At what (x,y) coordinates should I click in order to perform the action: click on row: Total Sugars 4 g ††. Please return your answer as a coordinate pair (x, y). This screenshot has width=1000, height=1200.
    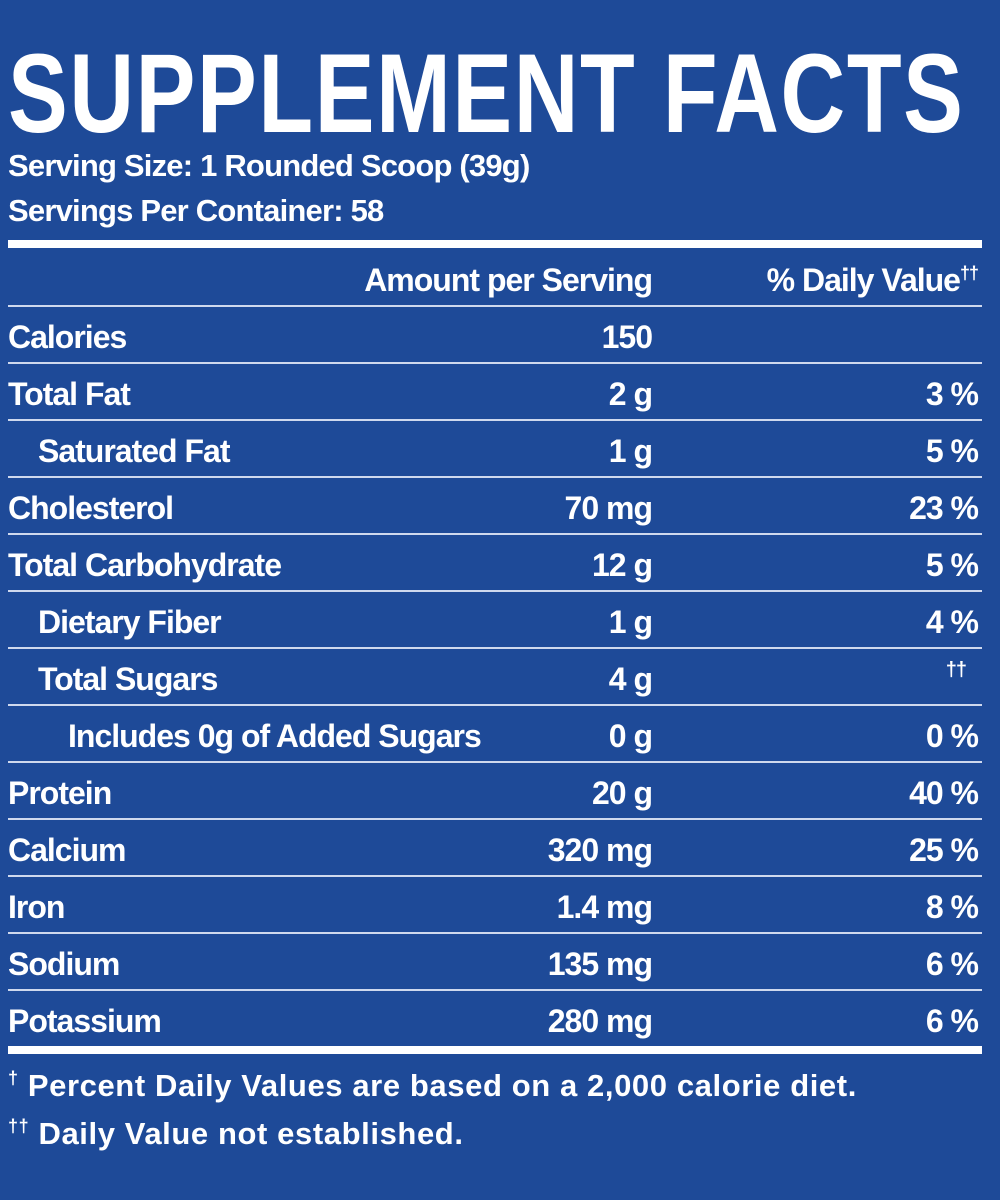
    Looking at the image, I should click on (495, 677).